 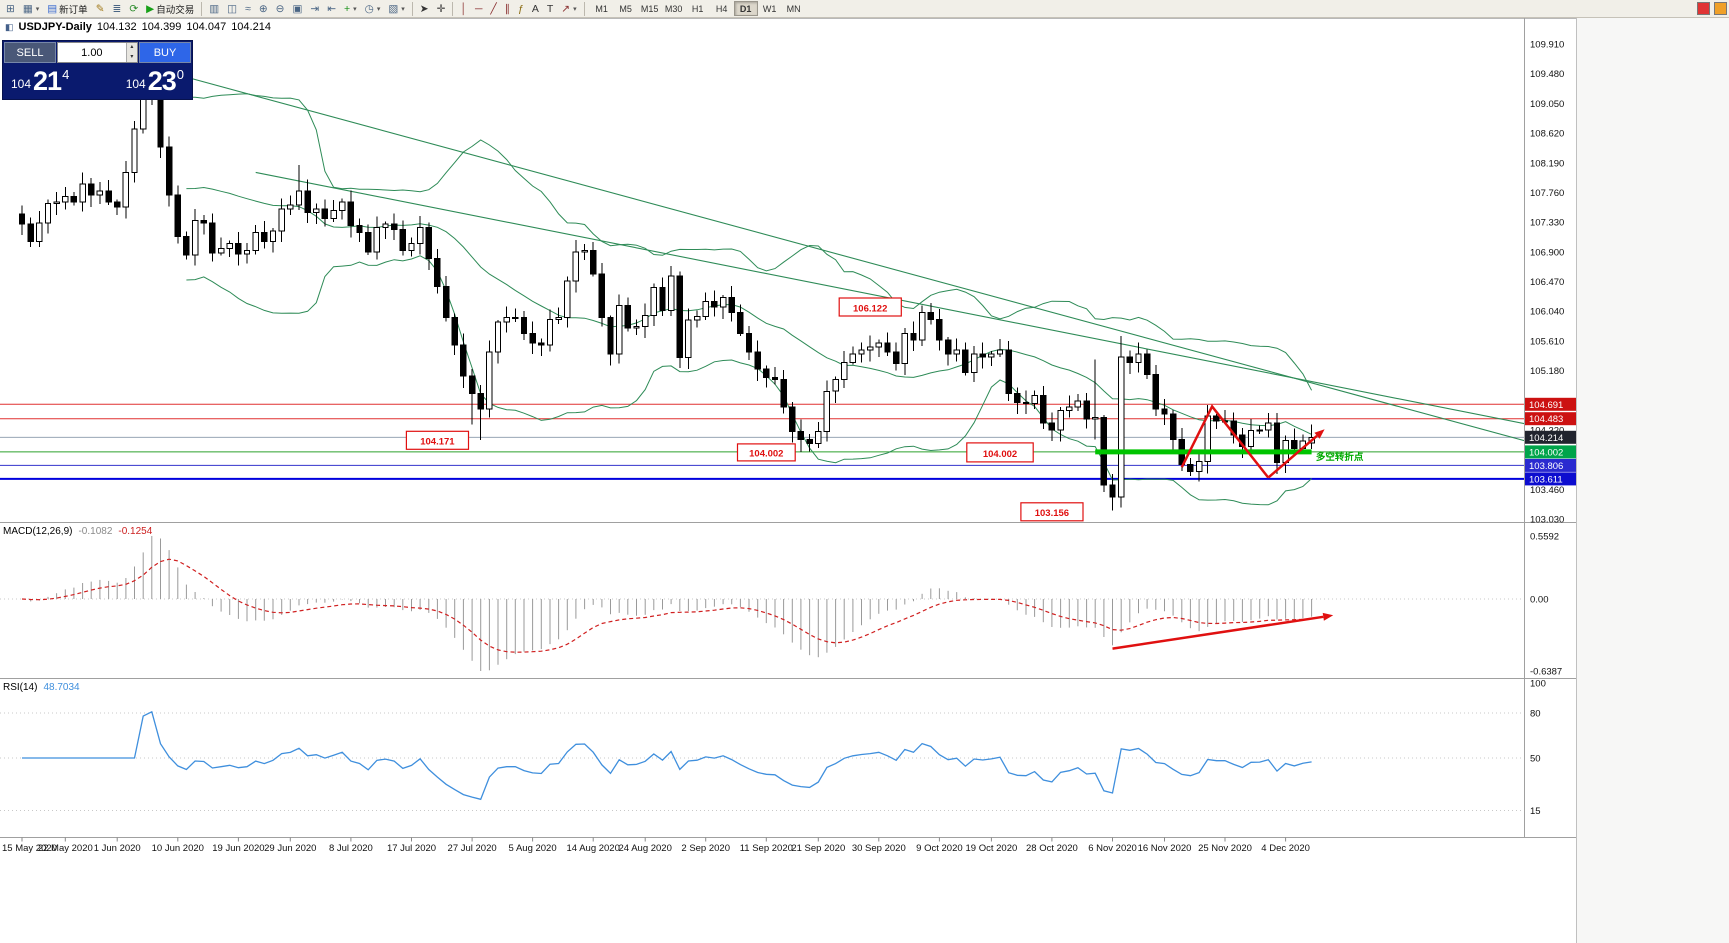 I want to click on svg-text: 6 Nov 2020, so click(x=1112, y=848).